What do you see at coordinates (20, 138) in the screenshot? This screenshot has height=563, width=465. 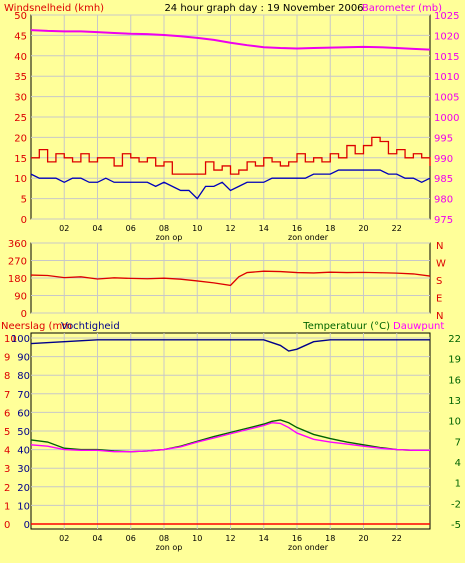 I see `wind-tick-label: 20` at bounding box center [20, 138].